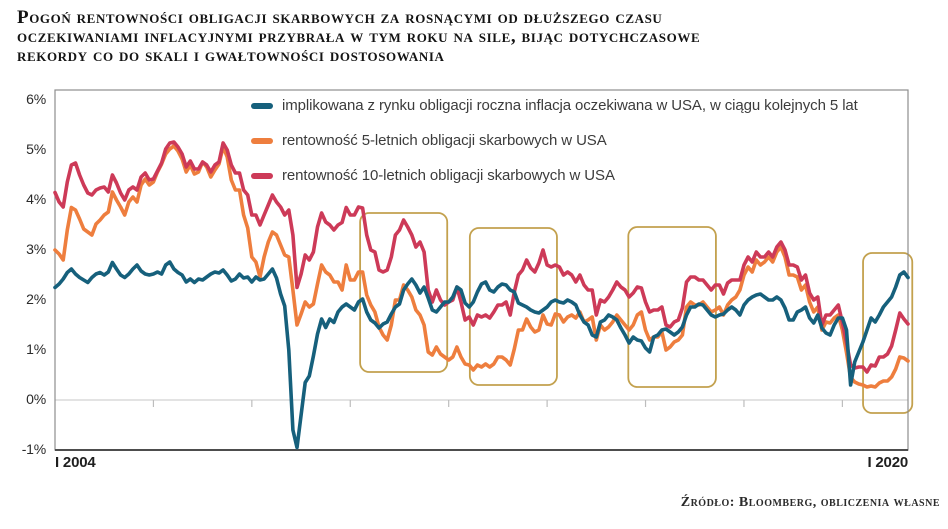 This screenshot has width=948, height=529. I want to click on legend-swatch-orange-icon, so click(262, 140).